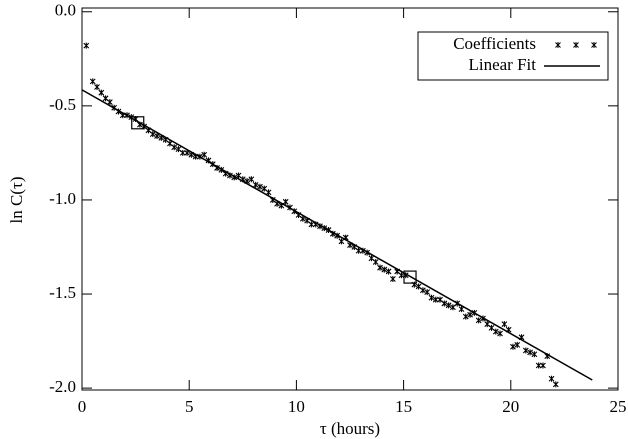 Image resolution: width=628 pixels, height=439 pixels. What do you see at coordinates (16, 200) in the screenshot?
I see `y-axis-label: ln C(τ)` at bounding box center [16, 200].